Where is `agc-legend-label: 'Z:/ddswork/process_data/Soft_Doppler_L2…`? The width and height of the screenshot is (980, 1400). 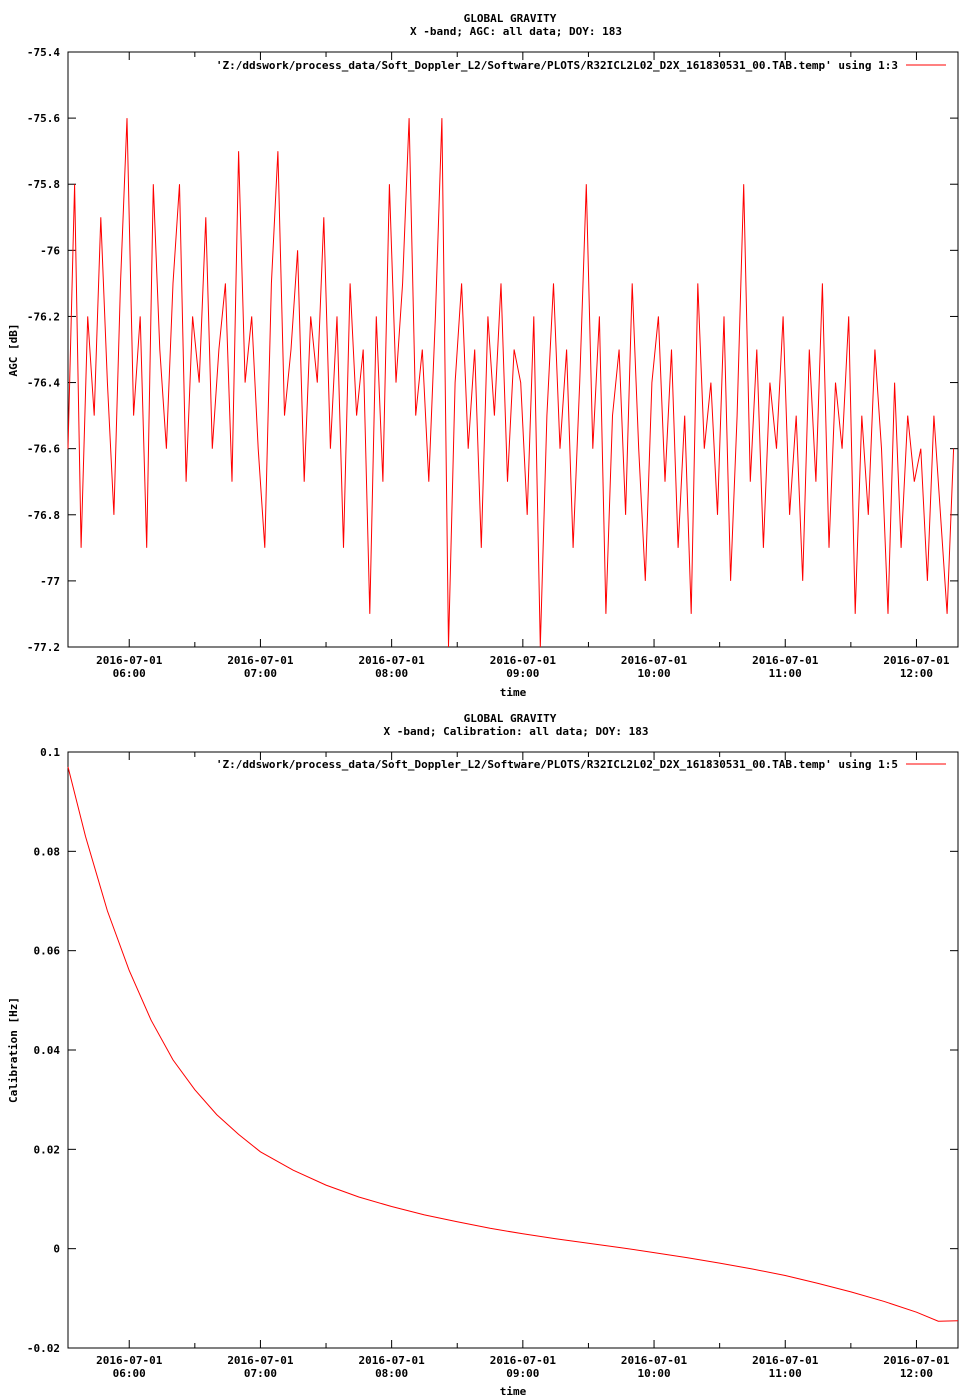
agc-legend-label: 'Z:/ddswork/process_data/Soft_Doppler_L2… is located at coordinates (557, 65).